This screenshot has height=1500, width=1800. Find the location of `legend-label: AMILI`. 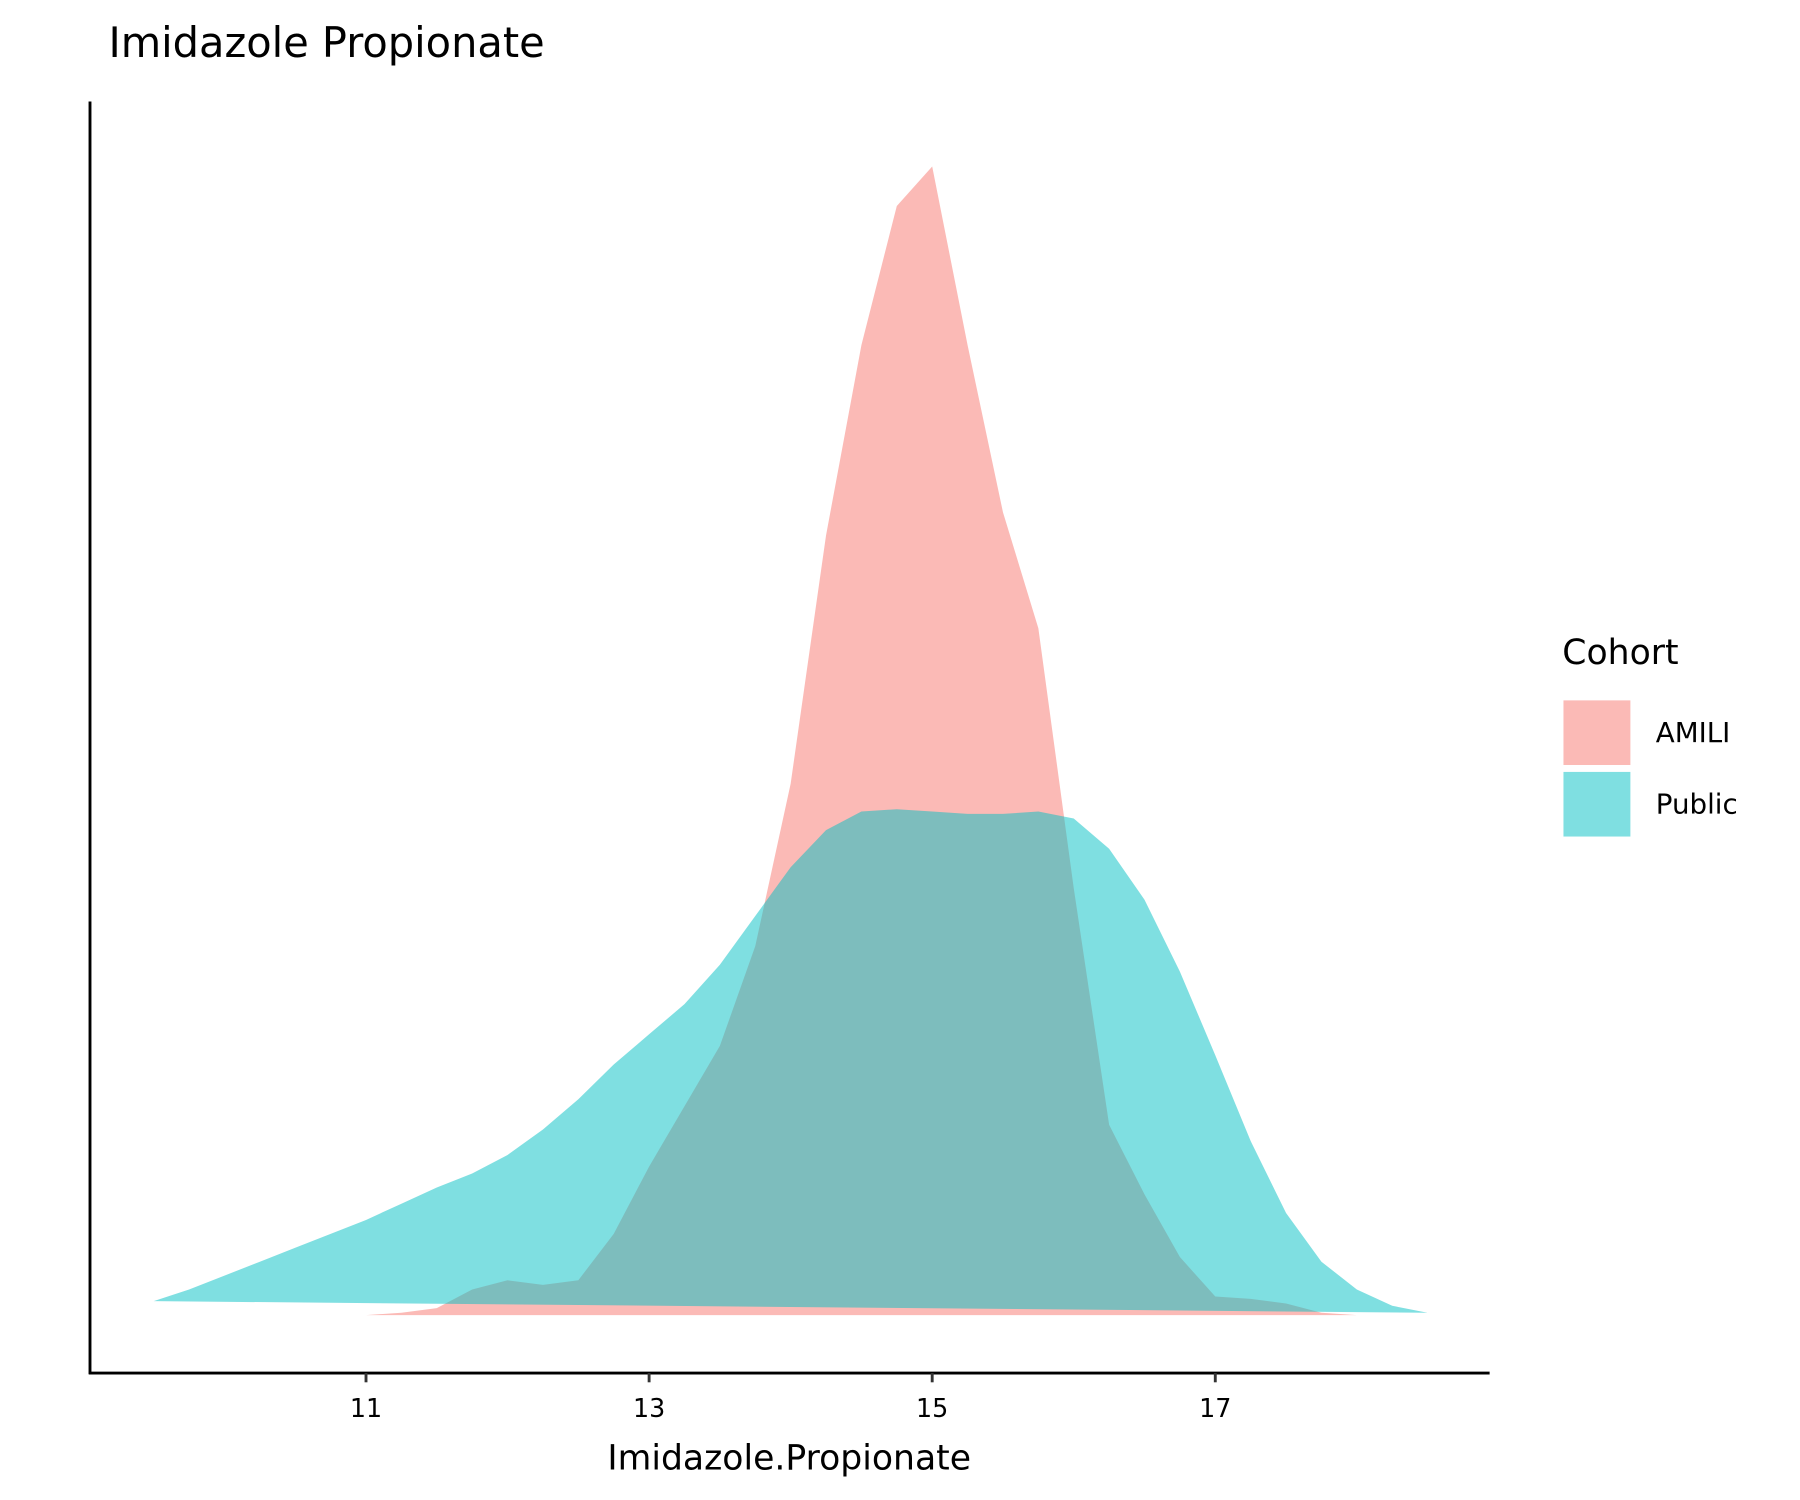

legend-label: AMILI is located at coordinates (1693, 732).